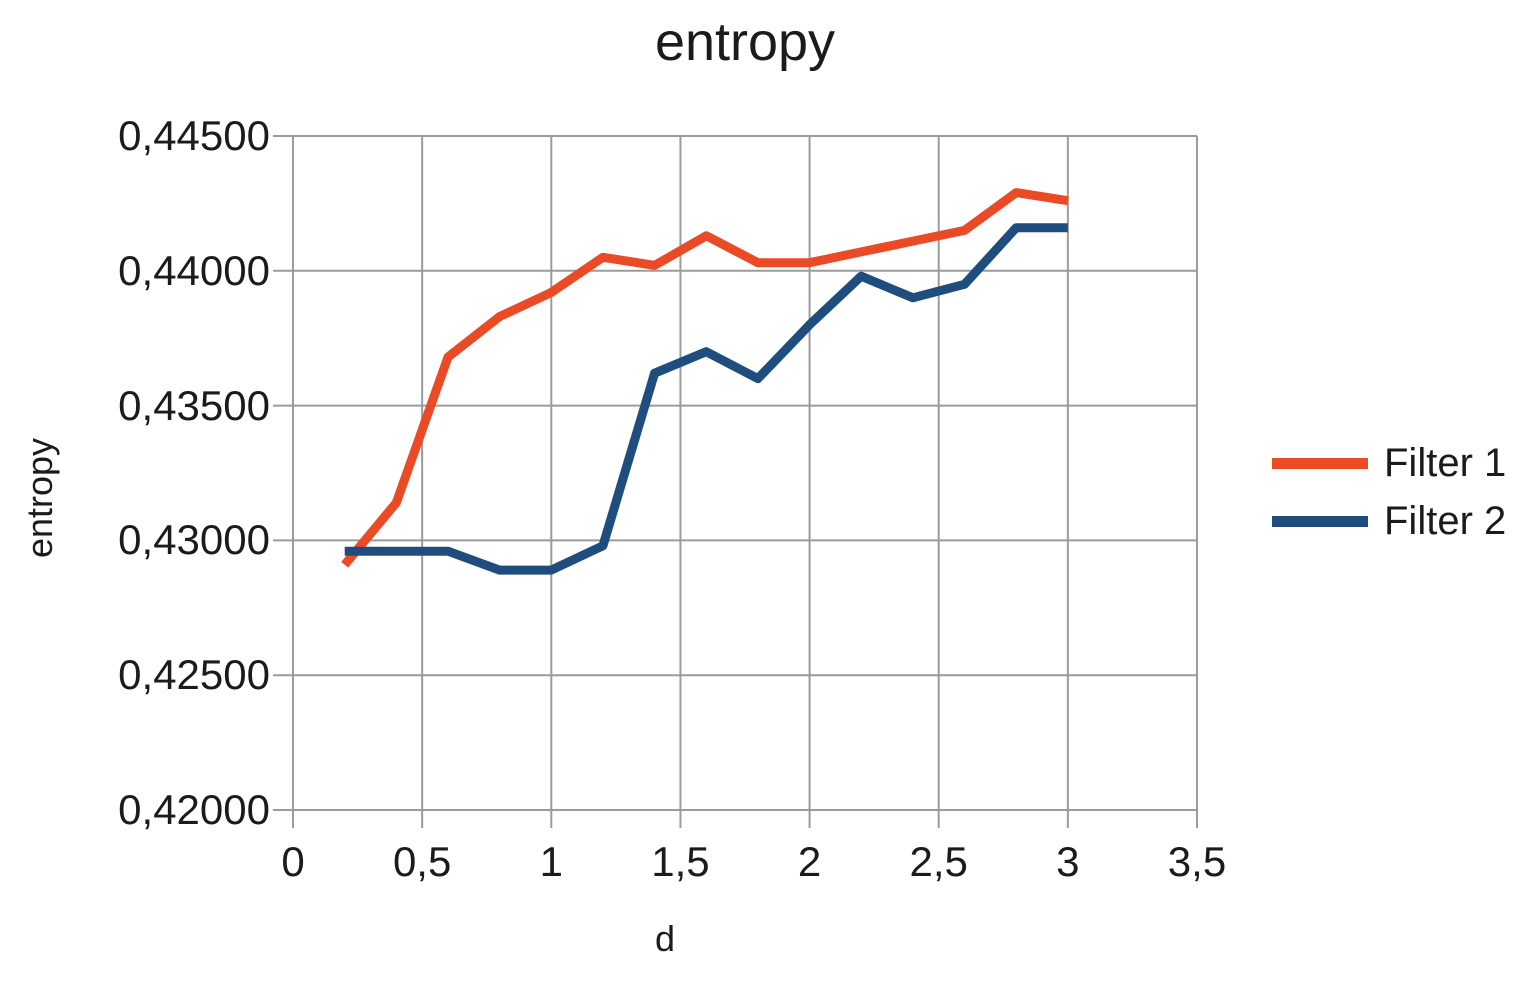 The image size is (1519, 982). Describe the element at coordinates (194, 270) in the screenshot. I see `y-tick-label: 0,44000` at that location.